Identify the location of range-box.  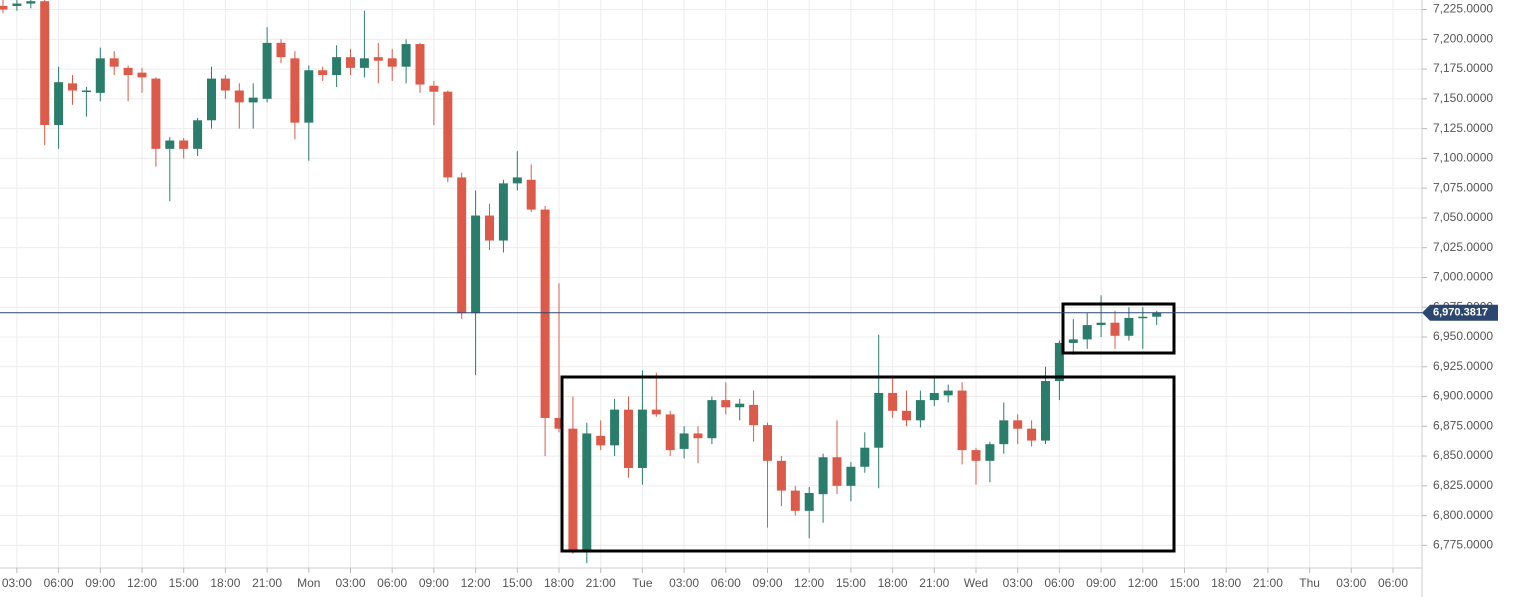
(868, 464).